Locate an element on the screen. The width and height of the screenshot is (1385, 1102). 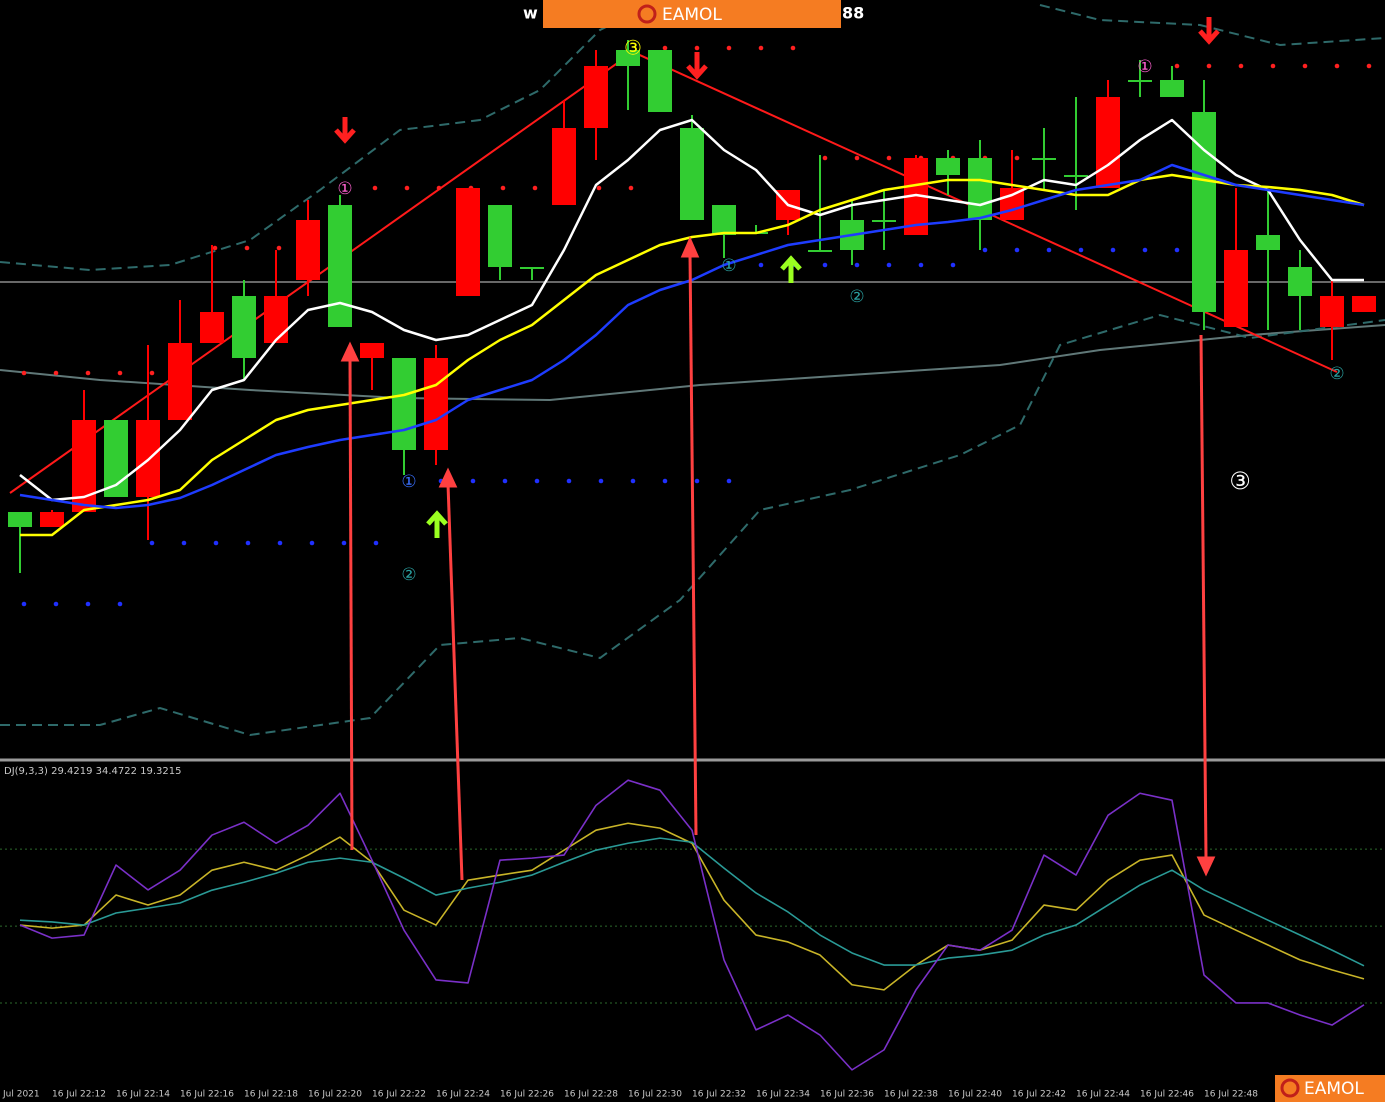
x-tick-label: 16 Jul 22:42 is located at coordinates (1039, 1095).